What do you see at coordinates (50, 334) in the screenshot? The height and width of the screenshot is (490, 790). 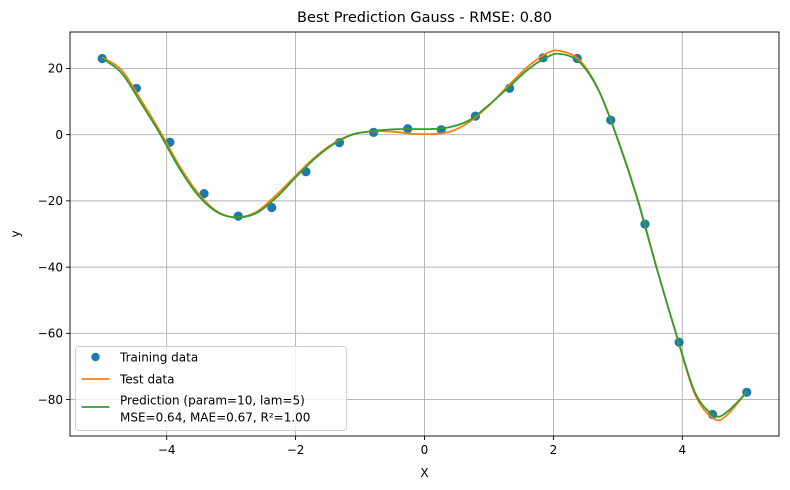 I see `y-tick-label: −60` at bounding box center [50, 334].